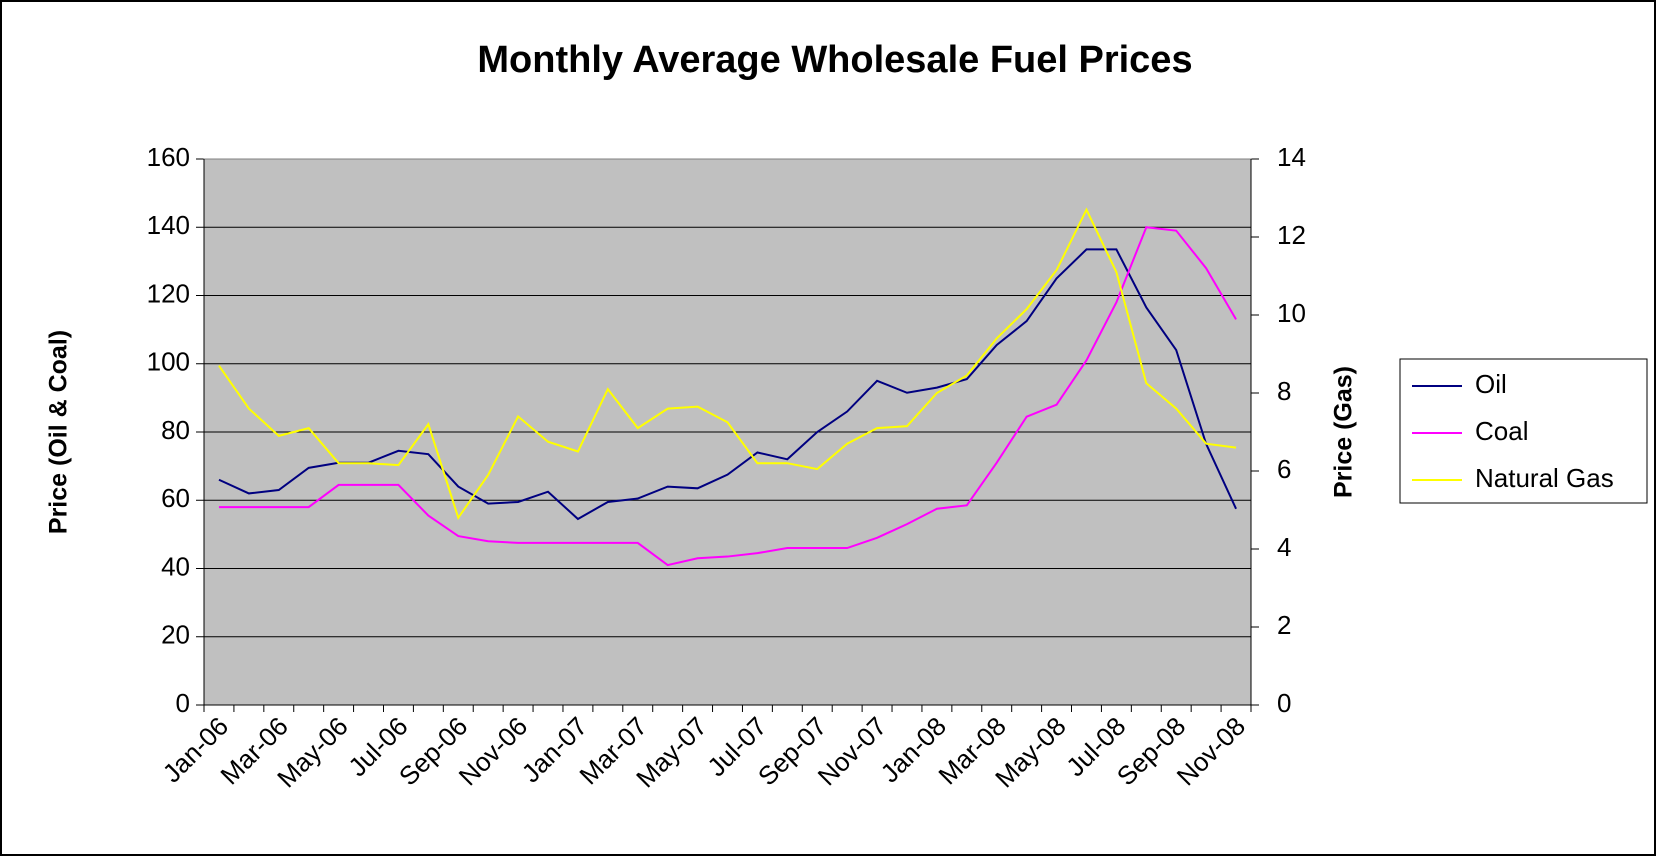  I want to click on y-tick-label: 80, so click(175, 430).